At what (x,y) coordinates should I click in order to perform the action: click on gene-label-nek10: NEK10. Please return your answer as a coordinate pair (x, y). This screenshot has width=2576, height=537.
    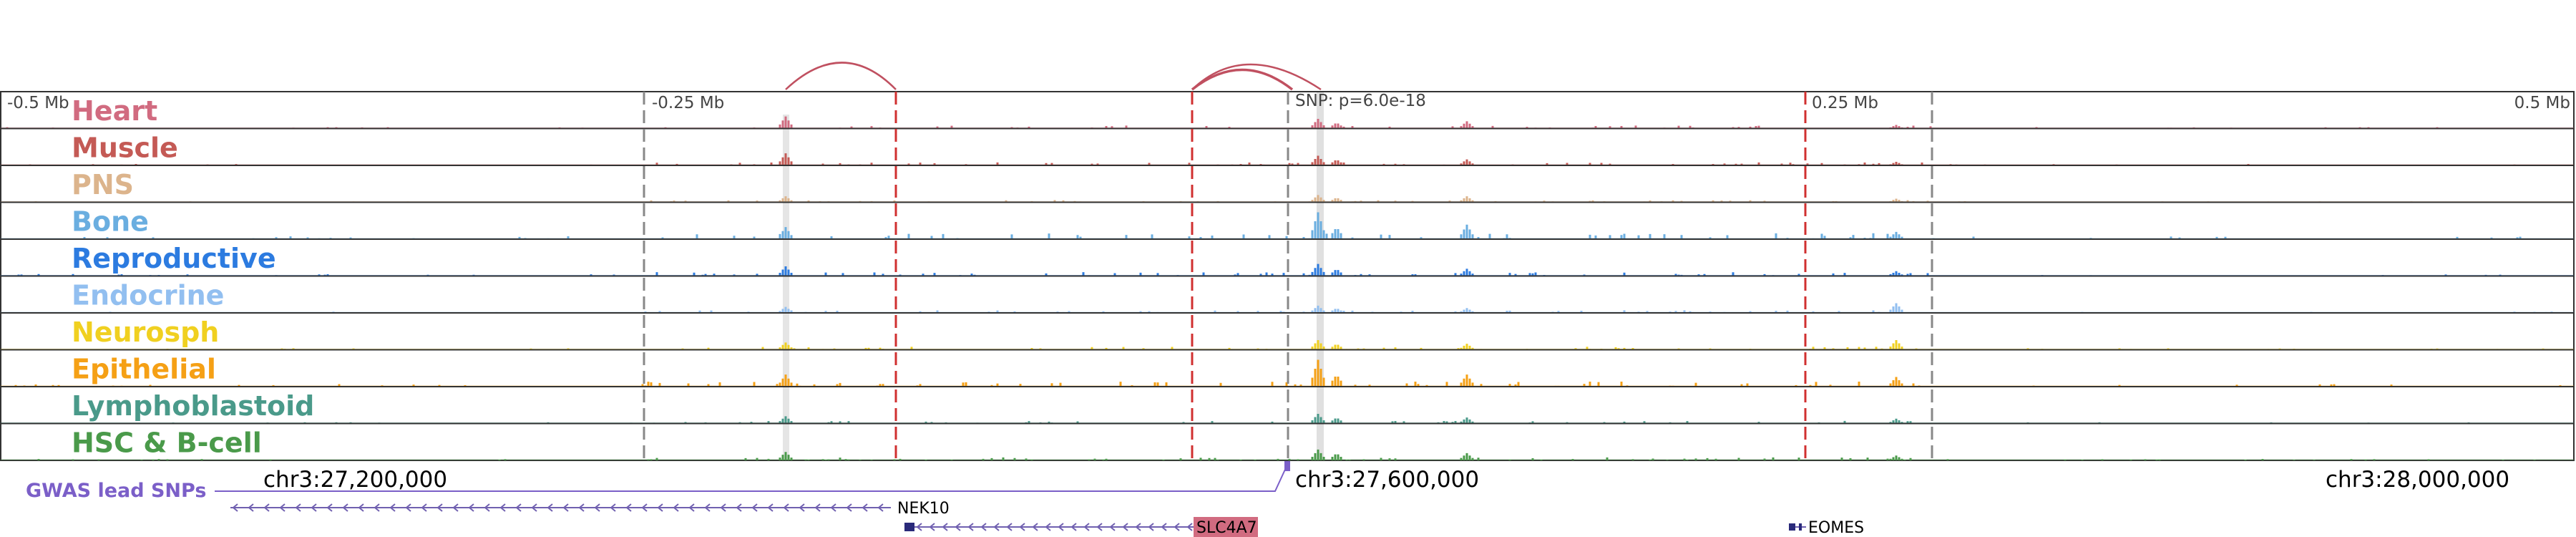
    Looking at the image, I should click on (923, 509).